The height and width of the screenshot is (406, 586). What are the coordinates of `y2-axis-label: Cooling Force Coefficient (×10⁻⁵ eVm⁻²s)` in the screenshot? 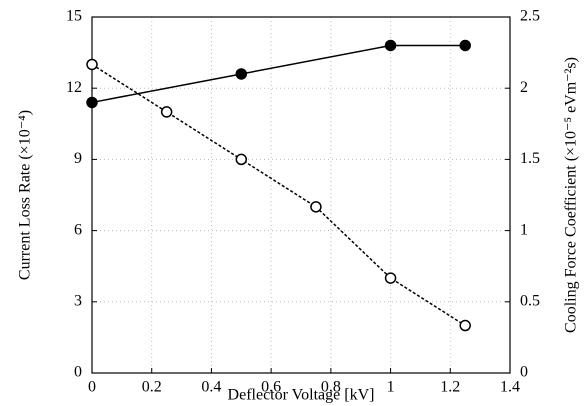 It's located at (571, 195).